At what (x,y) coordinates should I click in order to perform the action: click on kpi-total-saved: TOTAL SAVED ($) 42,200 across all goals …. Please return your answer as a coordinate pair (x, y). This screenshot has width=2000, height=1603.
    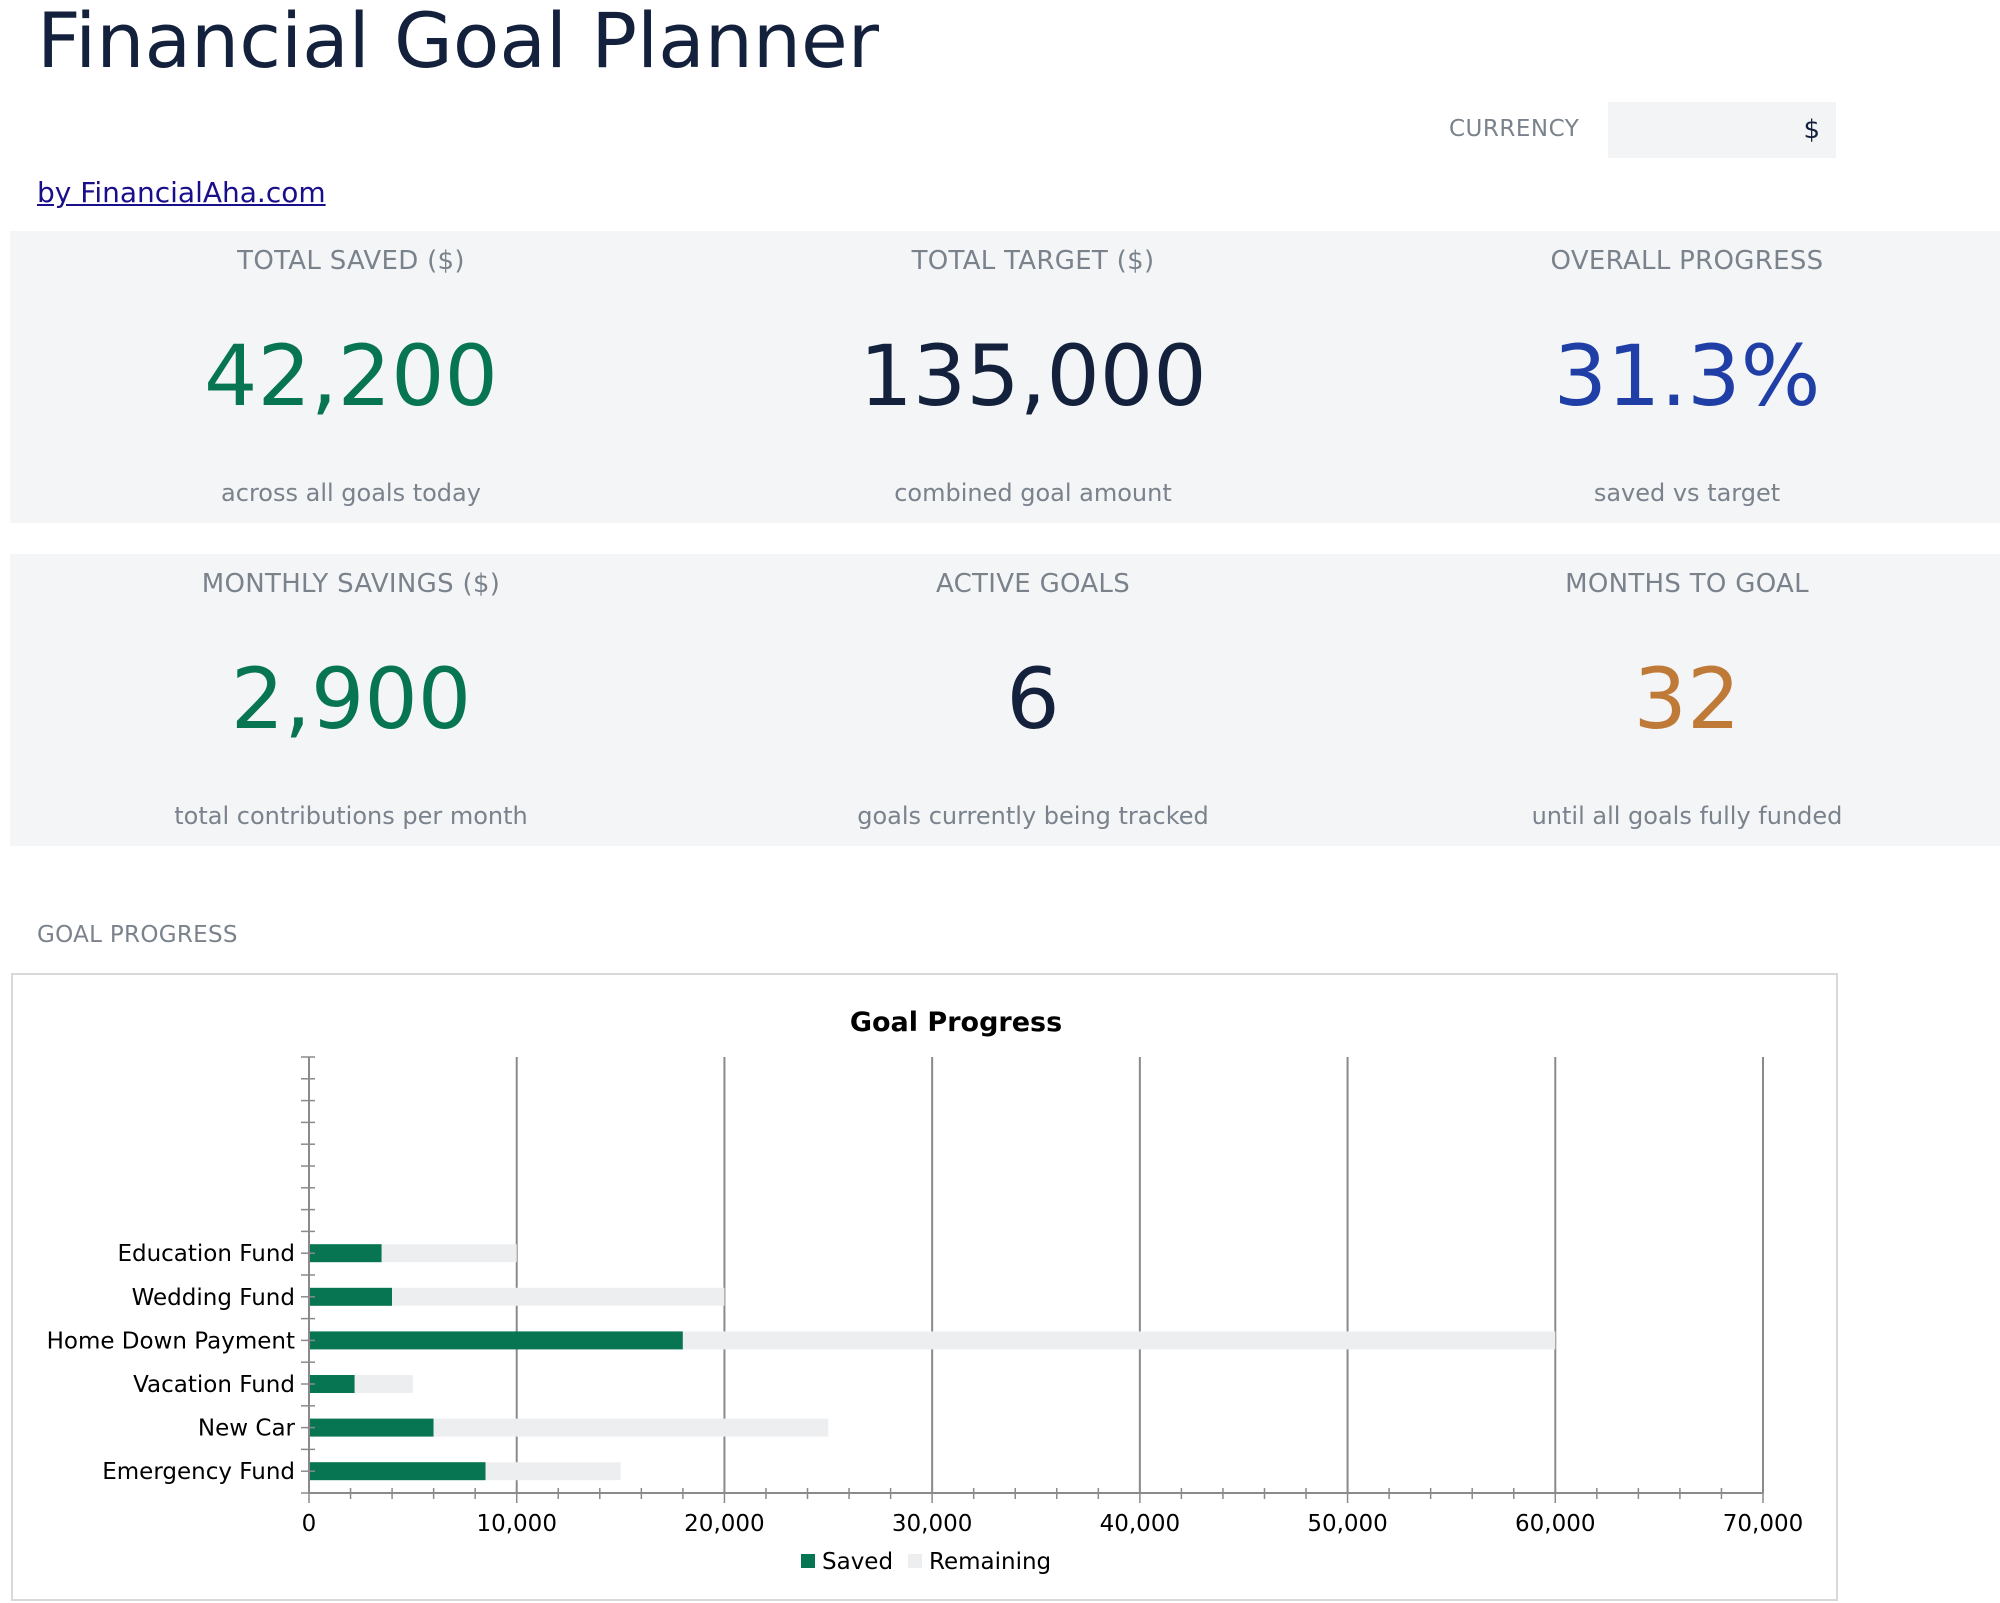
    Looking at the image, I should click on (351, 377).